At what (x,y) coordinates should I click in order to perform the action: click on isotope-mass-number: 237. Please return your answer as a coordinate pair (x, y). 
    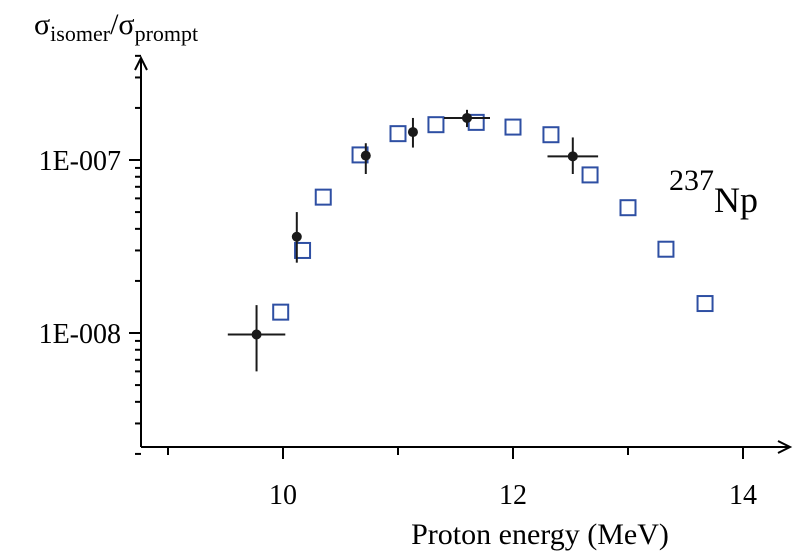
    Looking at the image, I should click on (691, 180).